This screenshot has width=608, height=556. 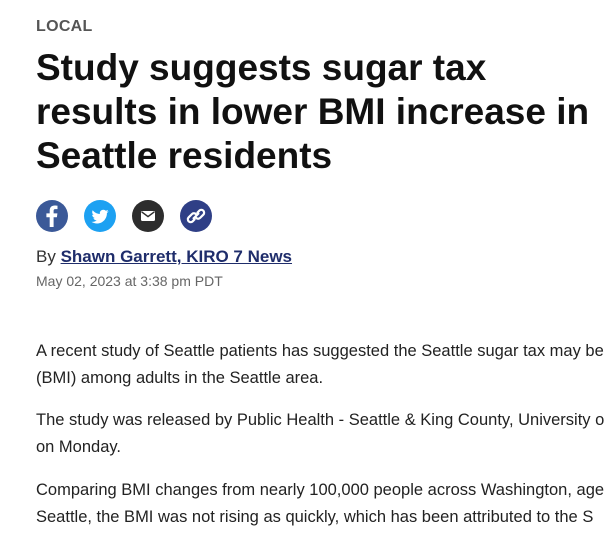 I want to click on email-icon, so click(x=148, y=216).